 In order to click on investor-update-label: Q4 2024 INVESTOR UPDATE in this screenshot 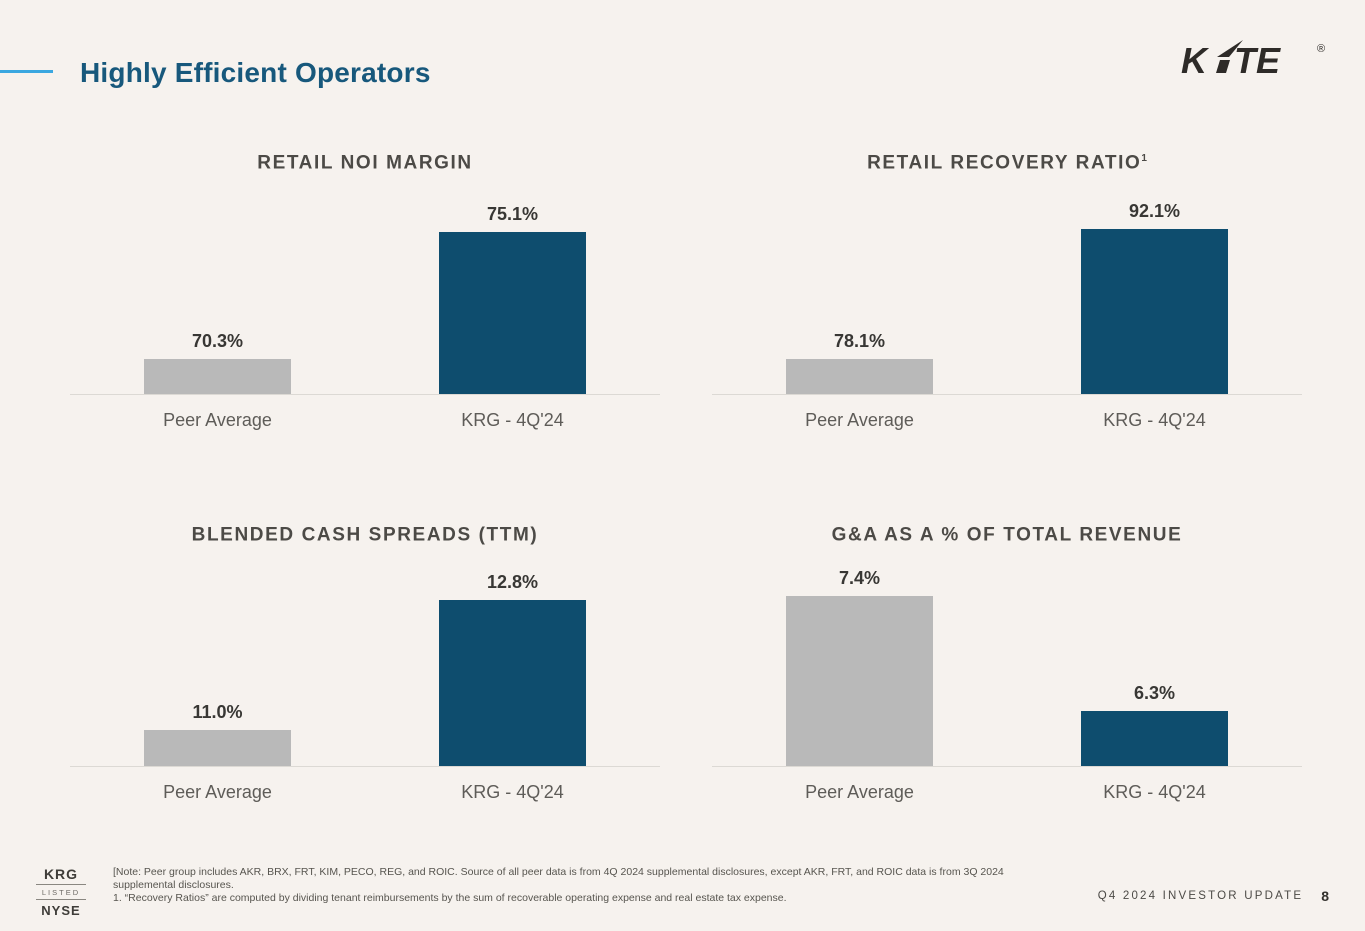, I will do `click(1200, 896)`.